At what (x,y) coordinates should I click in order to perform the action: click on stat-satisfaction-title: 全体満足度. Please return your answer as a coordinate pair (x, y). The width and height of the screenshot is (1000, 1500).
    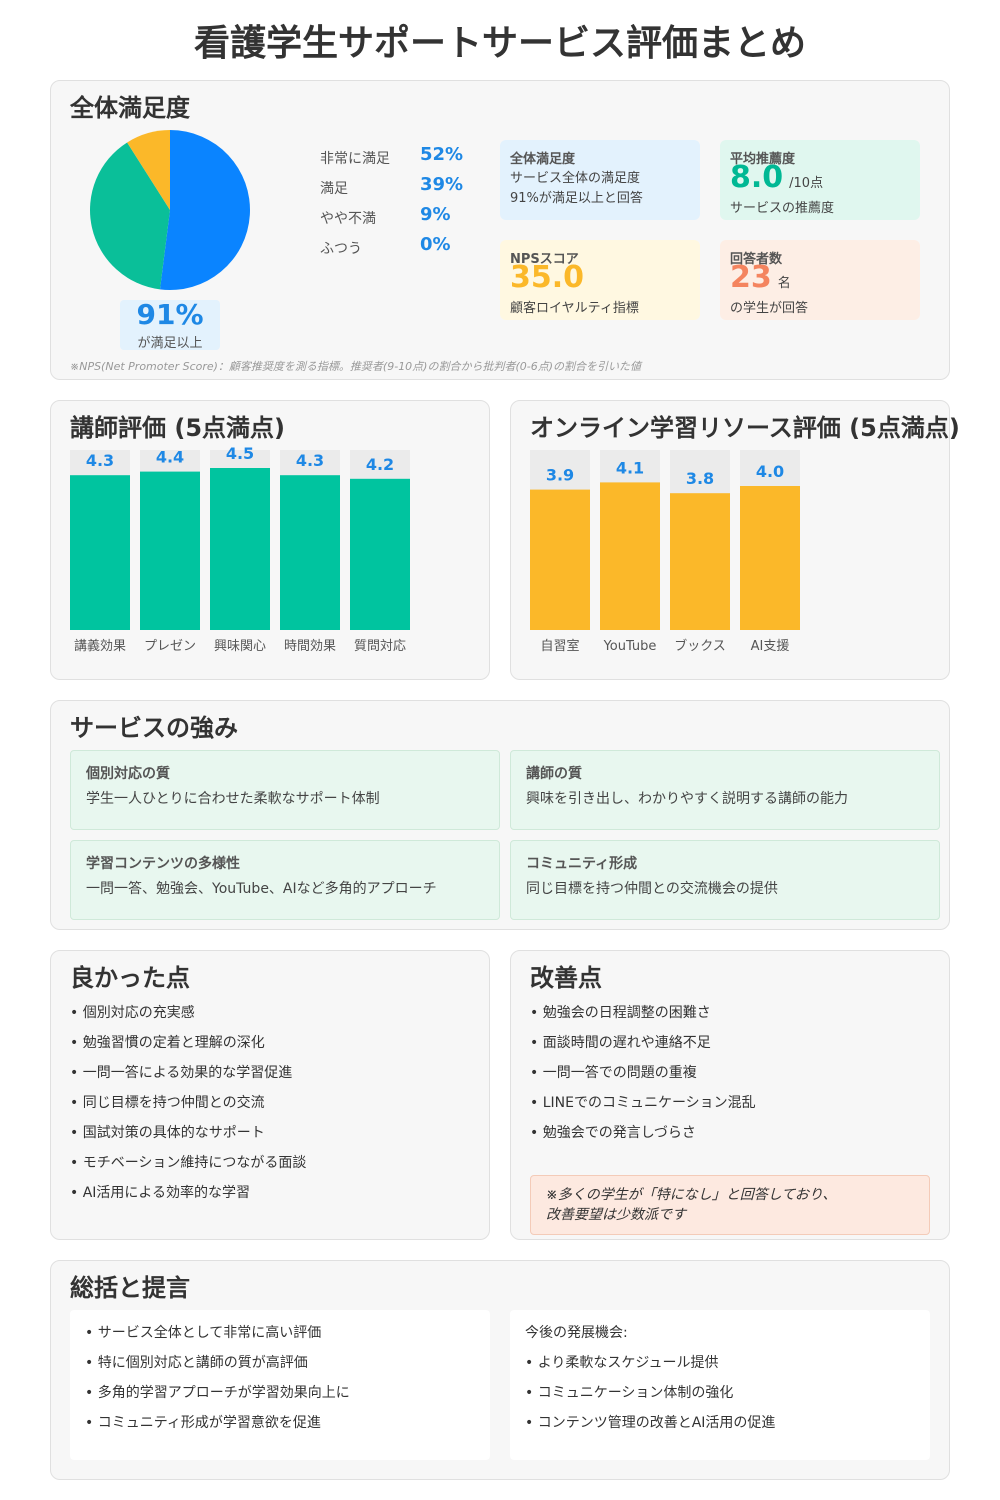
    Looking at the image, I should click on (543, 159).